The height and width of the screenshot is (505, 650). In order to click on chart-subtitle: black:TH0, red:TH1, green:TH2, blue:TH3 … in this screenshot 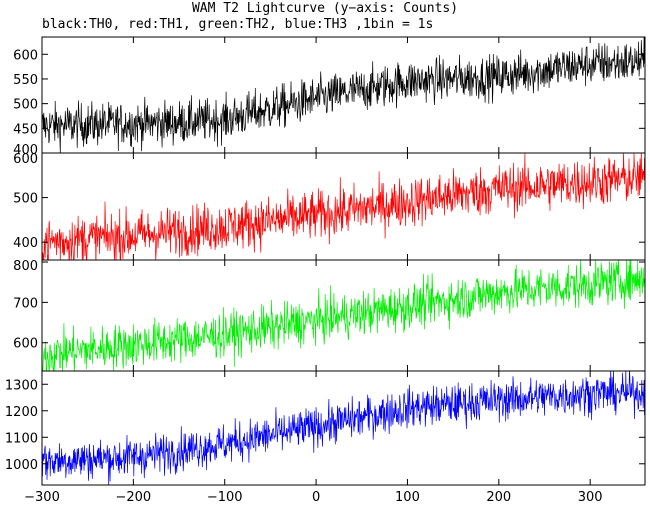, I will do `click(238, 24)`.